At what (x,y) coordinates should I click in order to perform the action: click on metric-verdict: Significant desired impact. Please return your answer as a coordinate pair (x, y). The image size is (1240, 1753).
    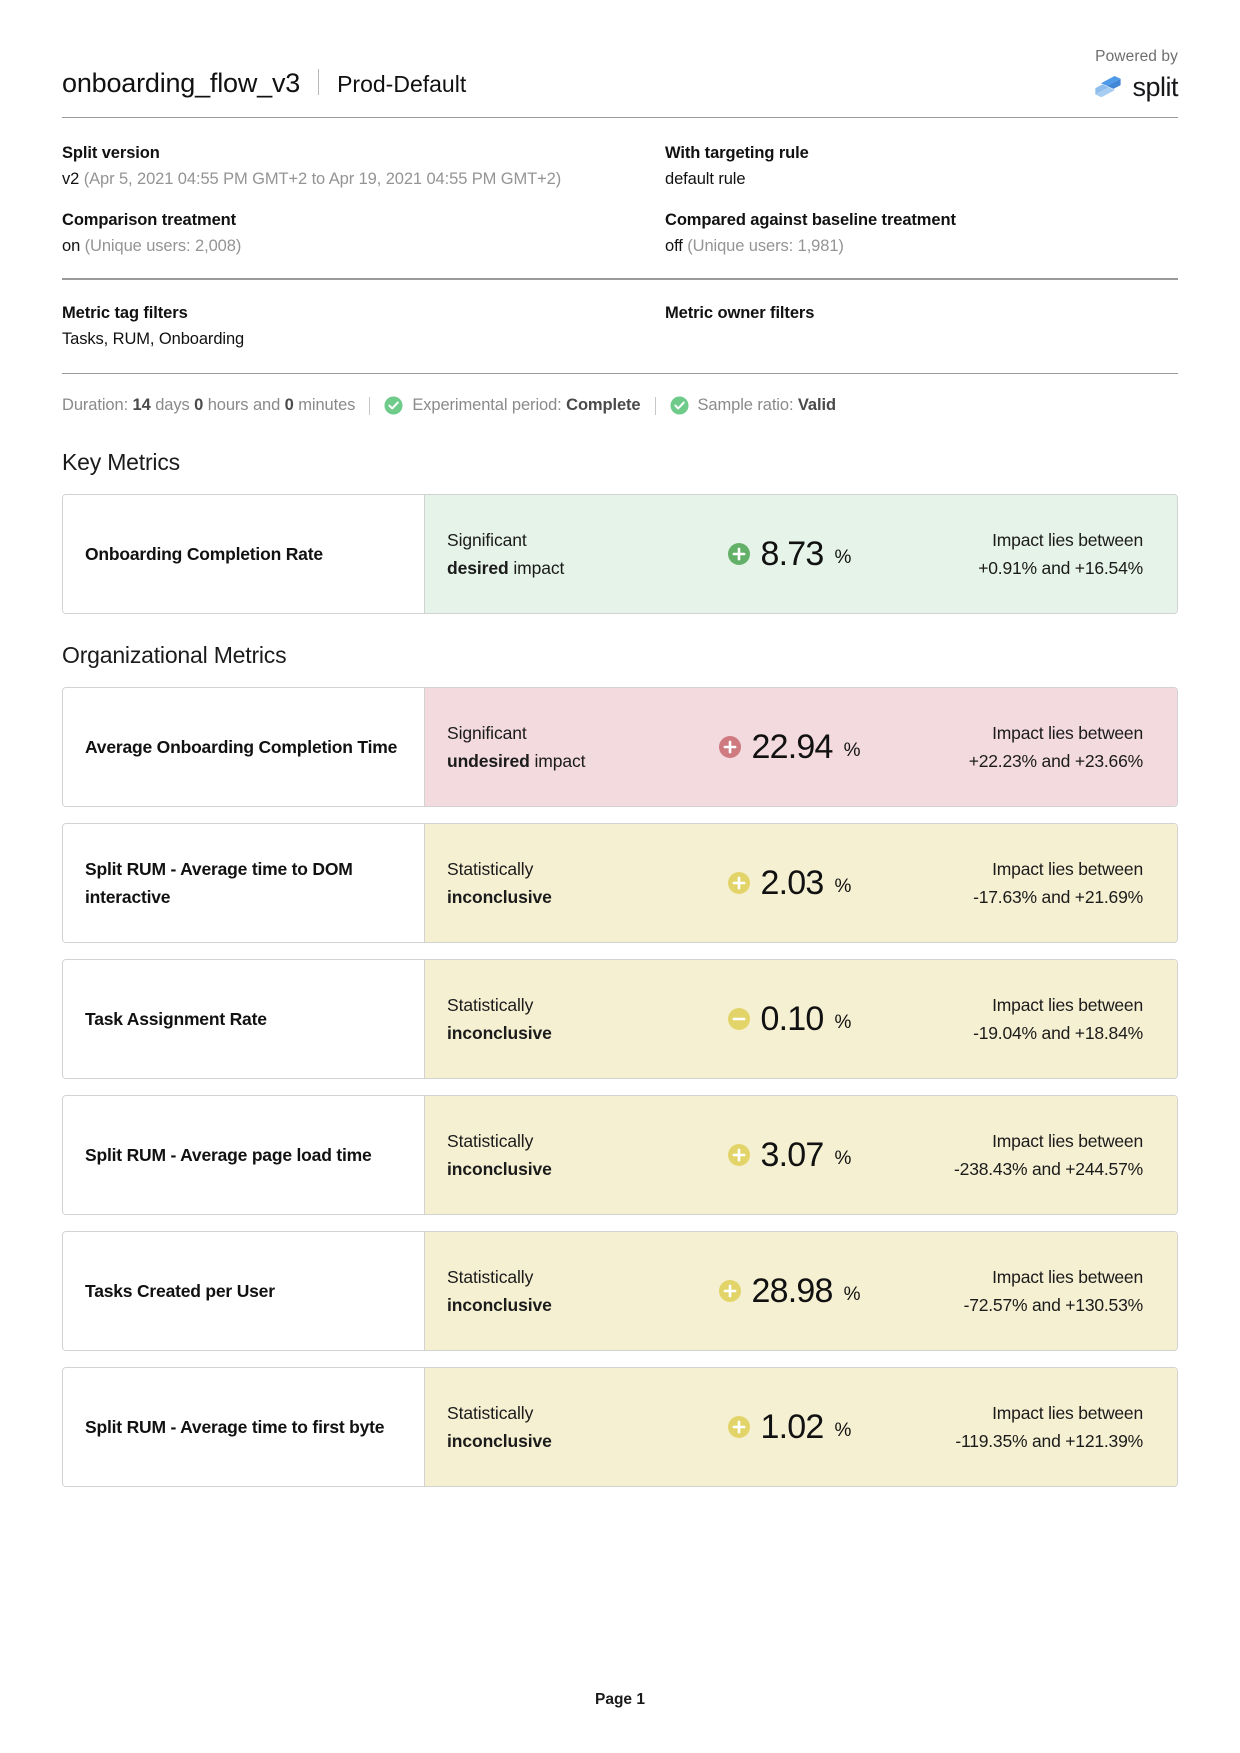
    Looking at the image, I should click on (563, 554).